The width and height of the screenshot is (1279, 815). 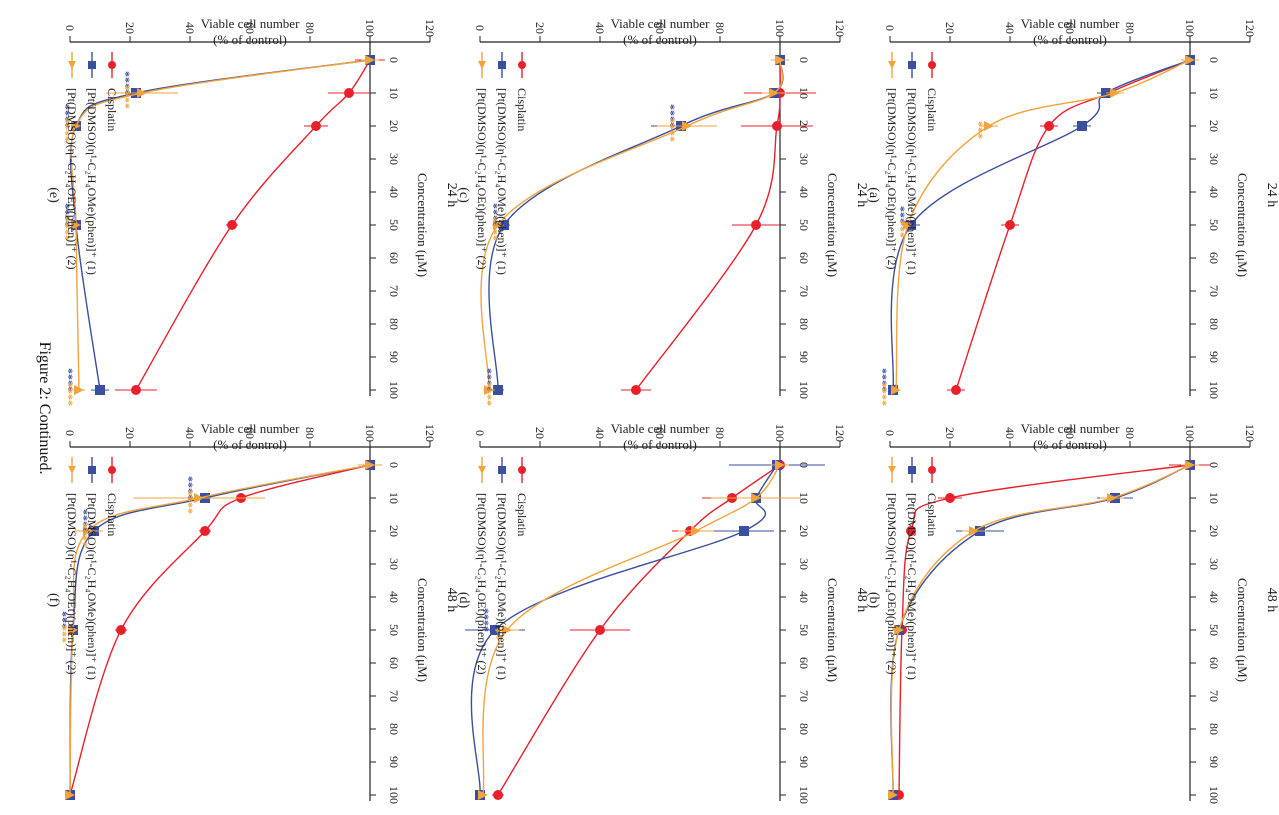 What do you see at coordinates (1214, 564) in the screenshot?
I see `concentration-tick-label: 30` at bounding box center [1214, 564].